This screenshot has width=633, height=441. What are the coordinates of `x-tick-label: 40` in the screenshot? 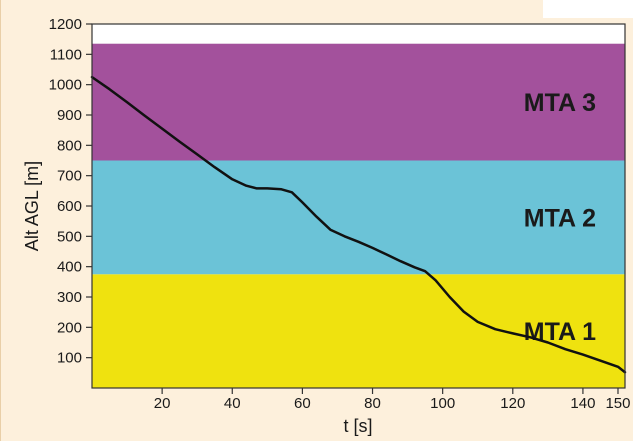 It's located at (232, 403).